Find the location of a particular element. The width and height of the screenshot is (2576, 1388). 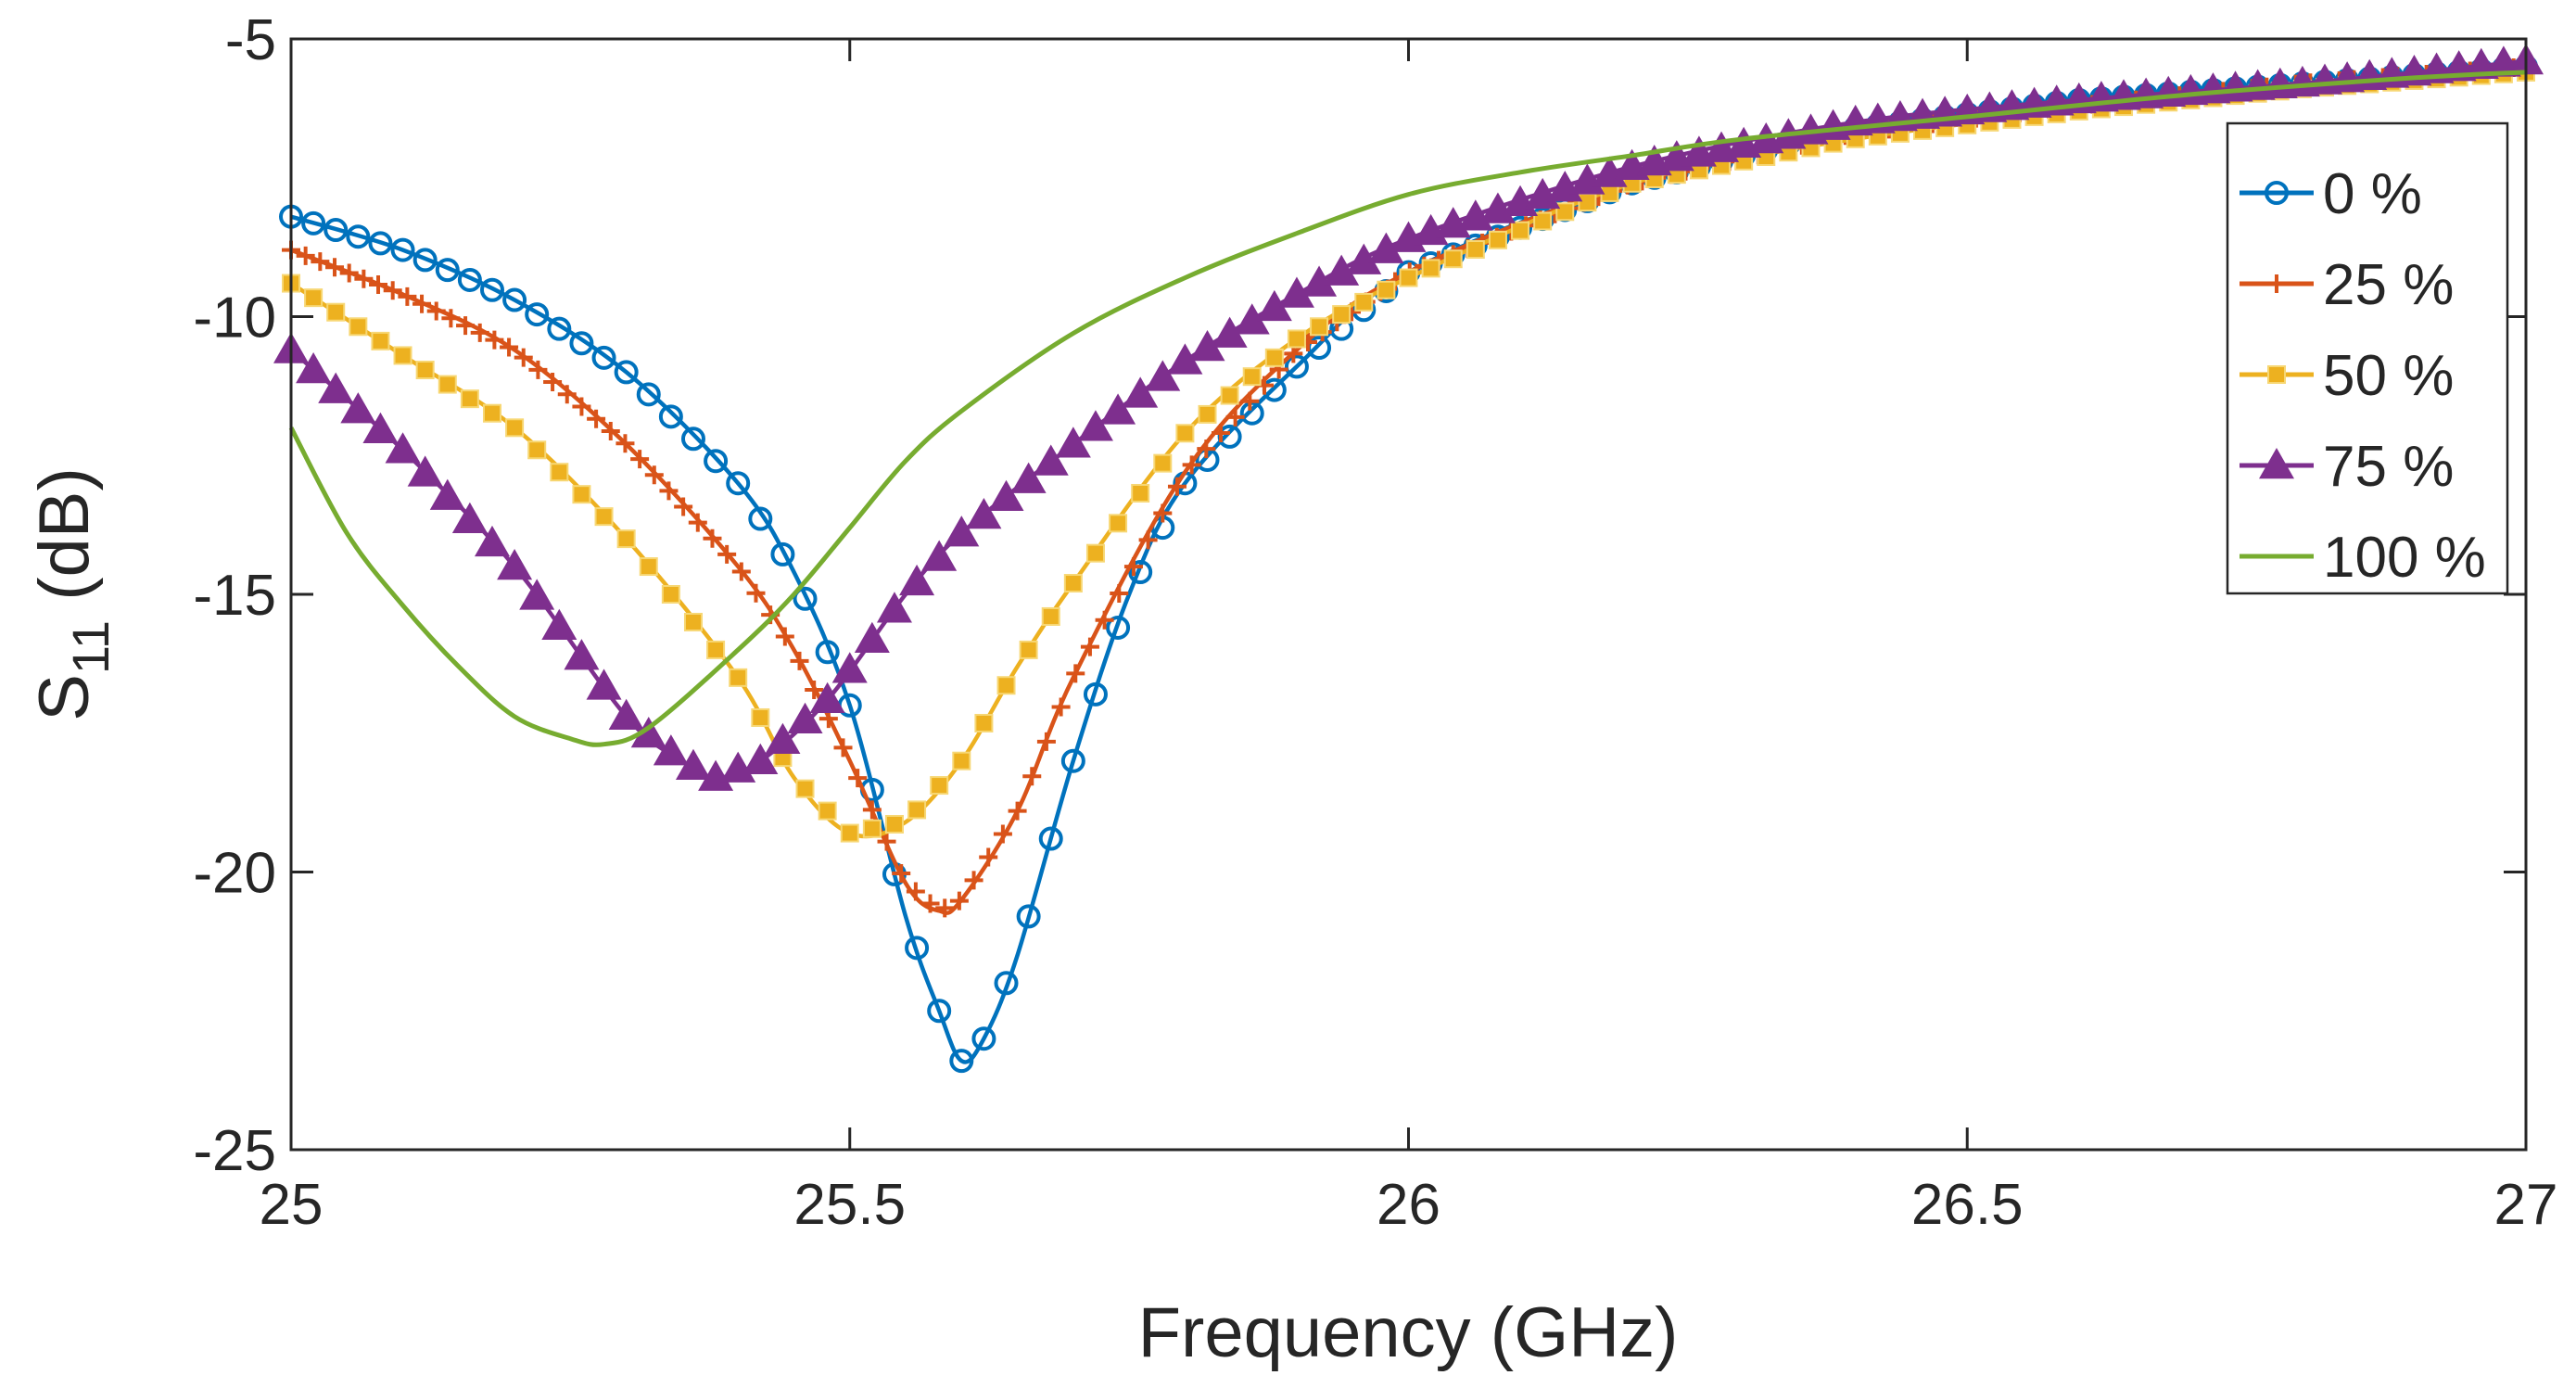

x-tick-label: 27 is located at coordinates (2526, 1205).